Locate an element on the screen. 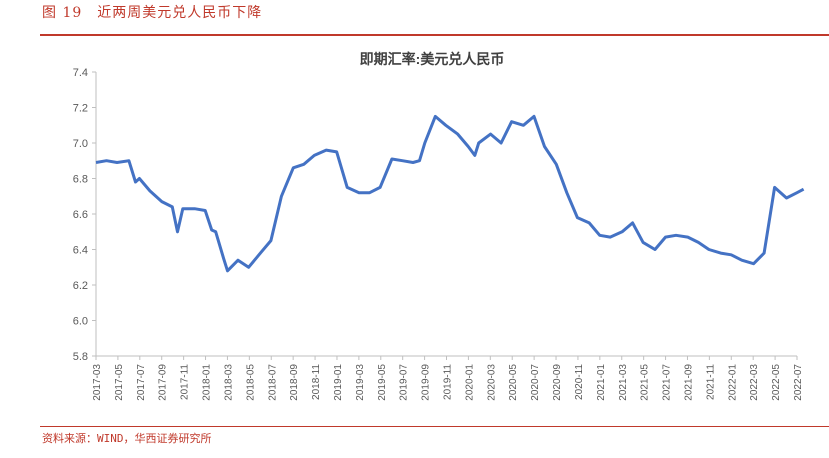  x-tick-label: 2017-11 is located at coordinates (185, 382).